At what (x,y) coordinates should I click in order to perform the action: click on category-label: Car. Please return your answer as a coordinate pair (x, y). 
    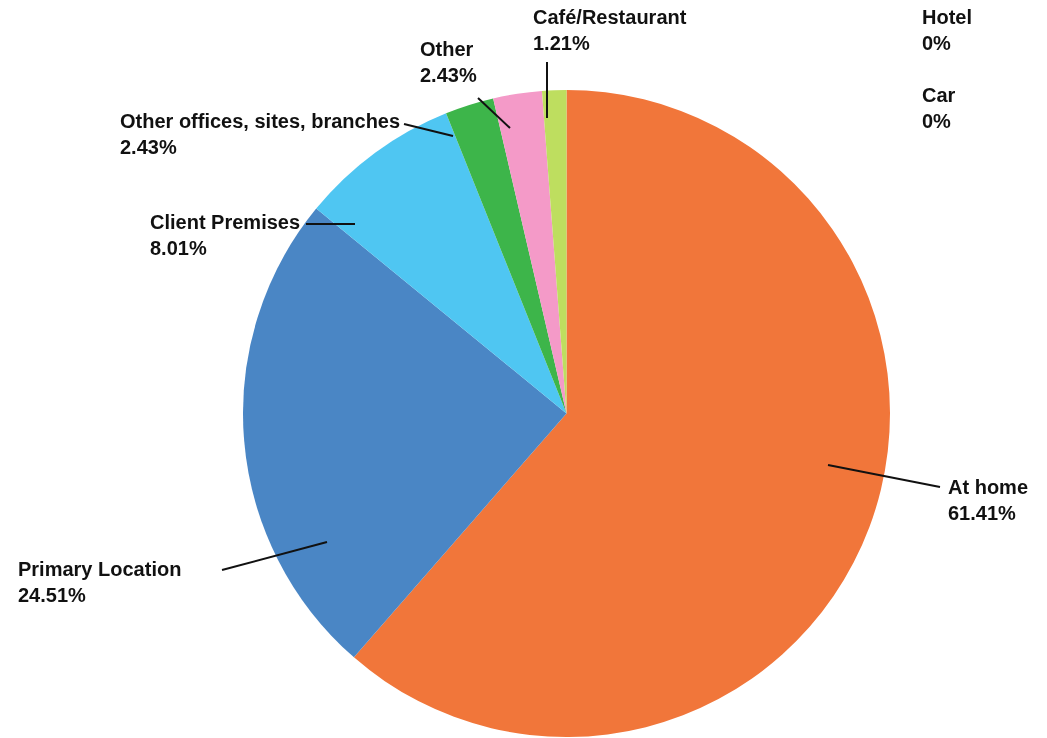
    Looking at the image, I should click on (939, 94).